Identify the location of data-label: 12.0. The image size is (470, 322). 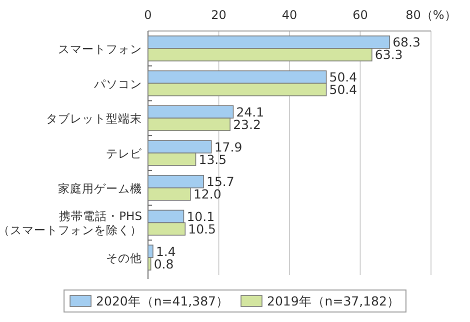
(207, 194).